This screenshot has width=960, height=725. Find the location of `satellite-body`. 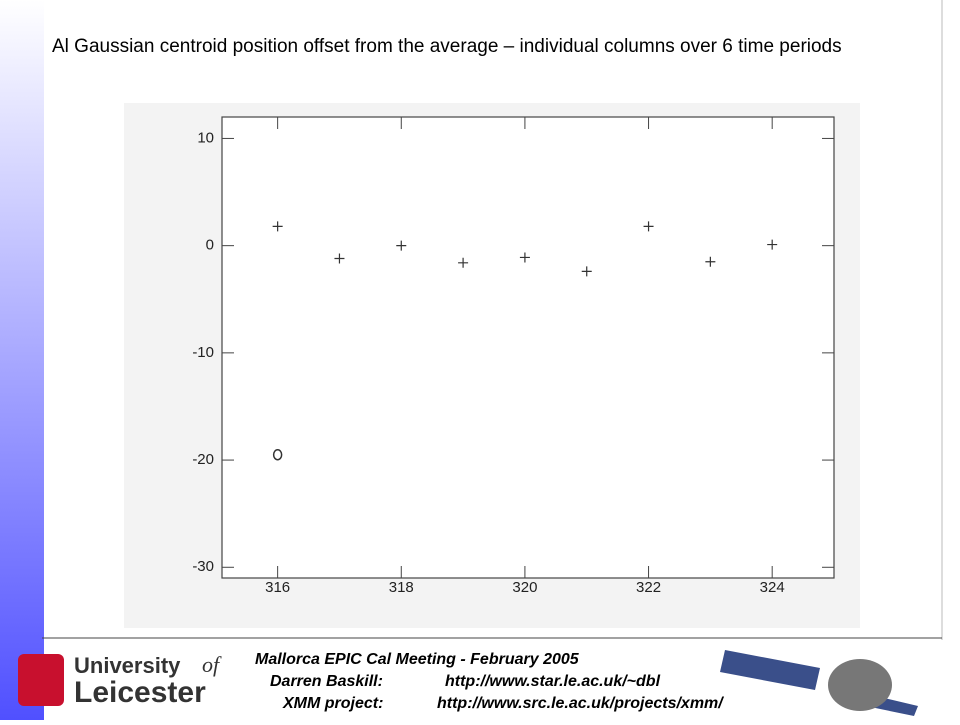

satellite-body is located at coordinates (860, 685).